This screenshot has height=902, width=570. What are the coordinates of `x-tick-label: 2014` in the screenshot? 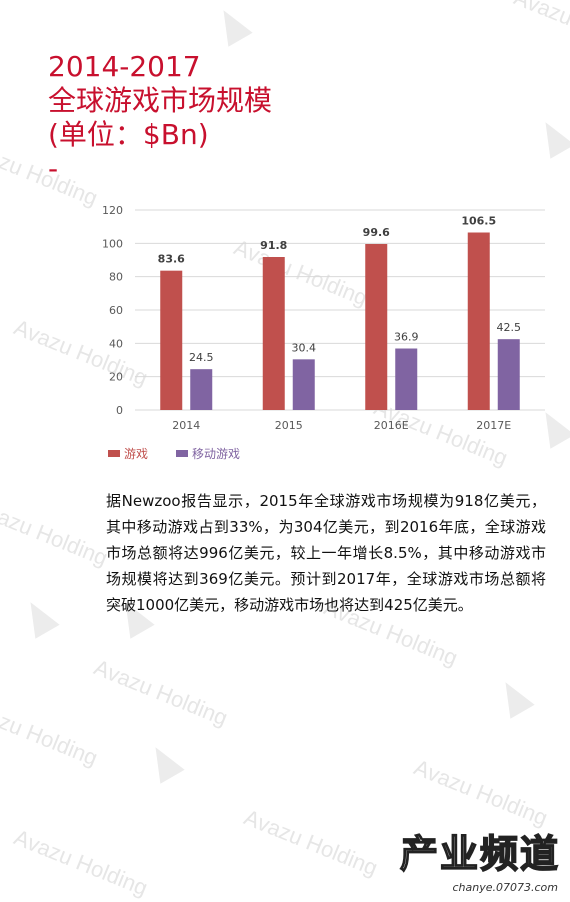 It's located at (186, 424).